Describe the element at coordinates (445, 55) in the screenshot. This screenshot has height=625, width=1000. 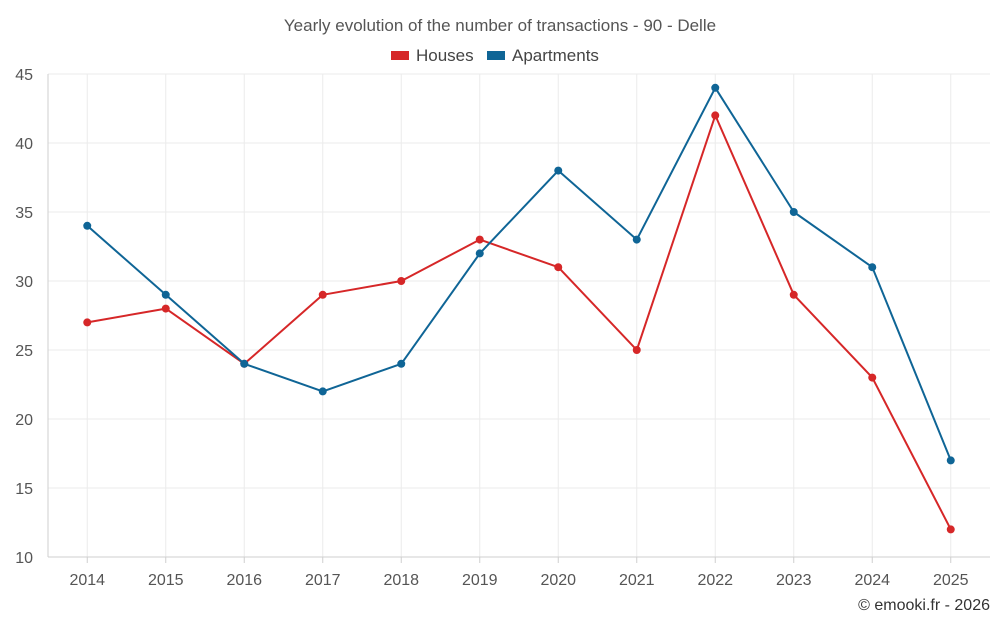
I see `legend-label-houses: Houses` at that location.